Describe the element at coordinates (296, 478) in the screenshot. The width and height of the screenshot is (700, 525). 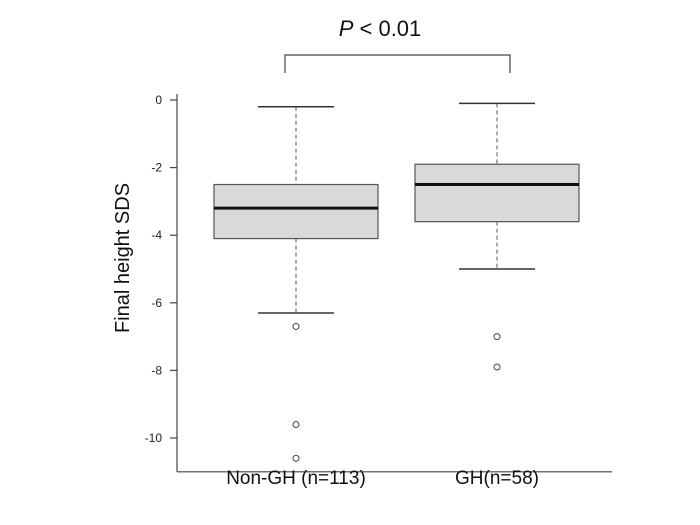
I see `category-label: Non-GH (n=113)` at that location.